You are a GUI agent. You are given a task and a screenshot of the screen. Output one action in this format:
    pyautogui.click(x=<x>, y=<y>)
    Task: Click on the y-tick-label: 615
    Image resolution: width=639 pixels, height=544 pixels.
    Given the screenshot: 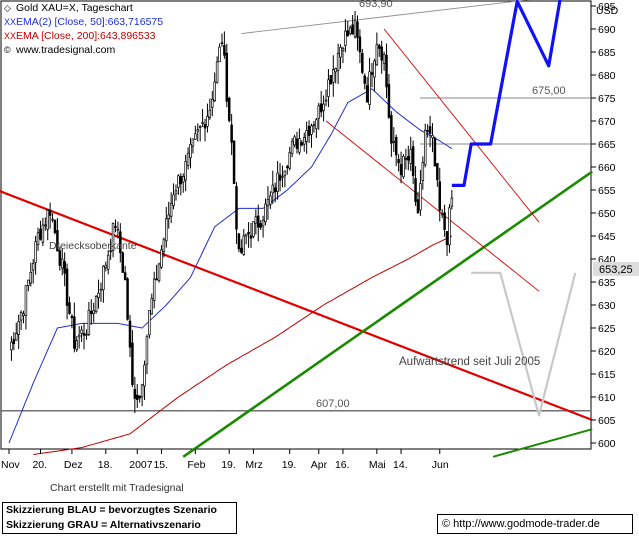 What is the action you would take?
    pyautogui.click(x=607, y=375)
    